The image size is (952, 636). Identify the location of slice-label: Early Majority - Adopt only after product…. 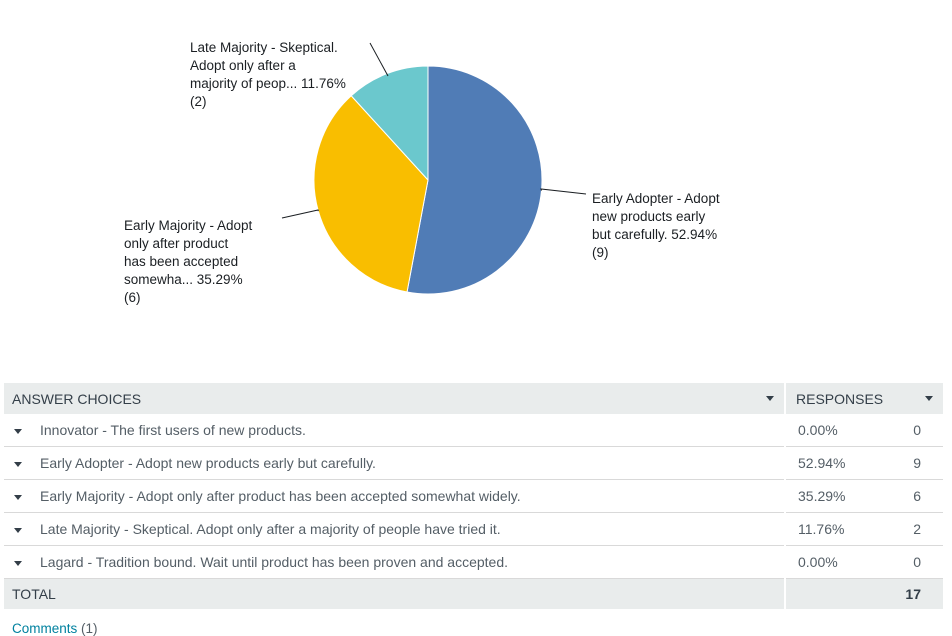
(188, 261).